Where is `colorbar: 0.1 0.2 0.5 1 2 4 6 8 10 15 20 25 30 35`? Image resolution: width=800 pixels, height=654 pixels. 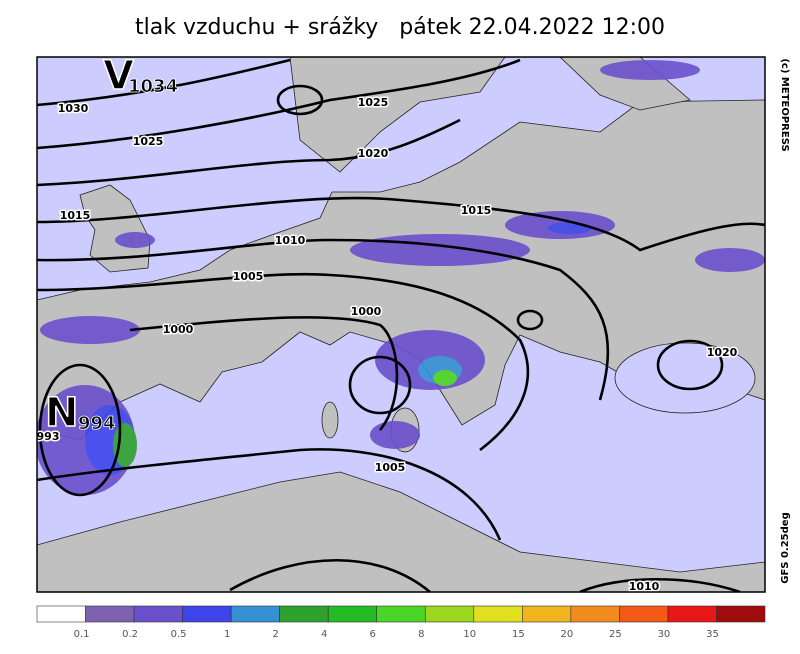 colorbar: 0.1 0.2 0.5 1 2 4 6 8 10 15 20 25 30 35 is located at coordinates (401, 622).